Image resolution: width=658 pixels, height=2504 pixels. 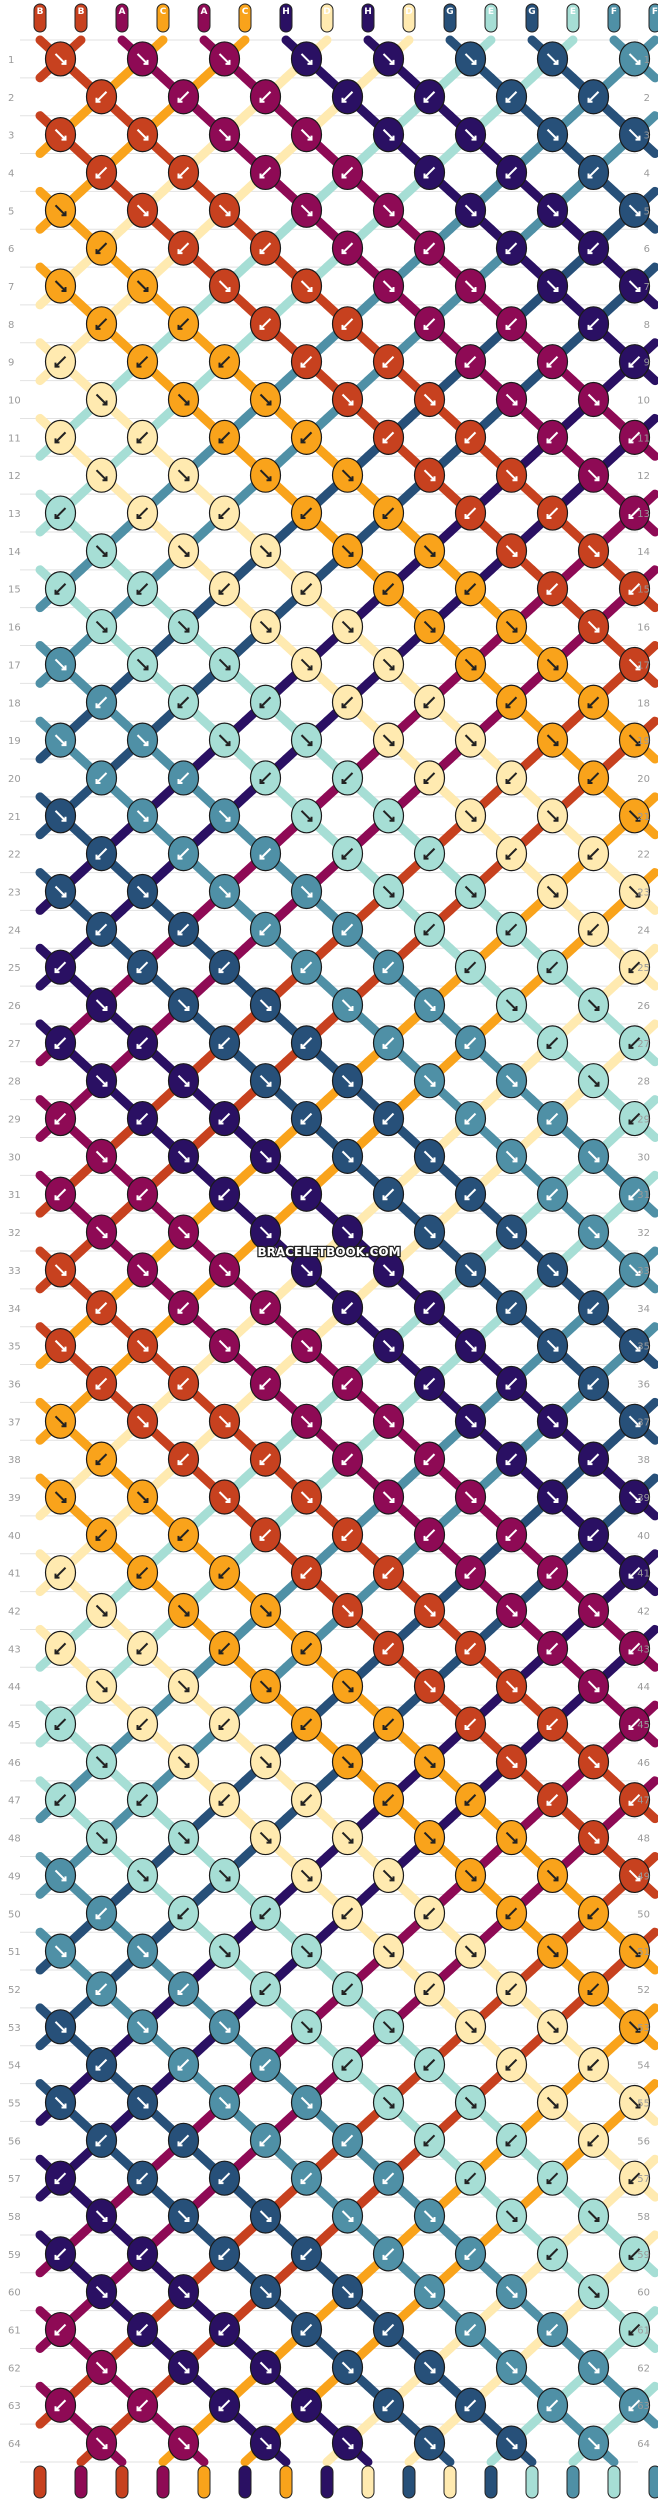 I want to click on row-number: 10, so click(x=14, y=401).